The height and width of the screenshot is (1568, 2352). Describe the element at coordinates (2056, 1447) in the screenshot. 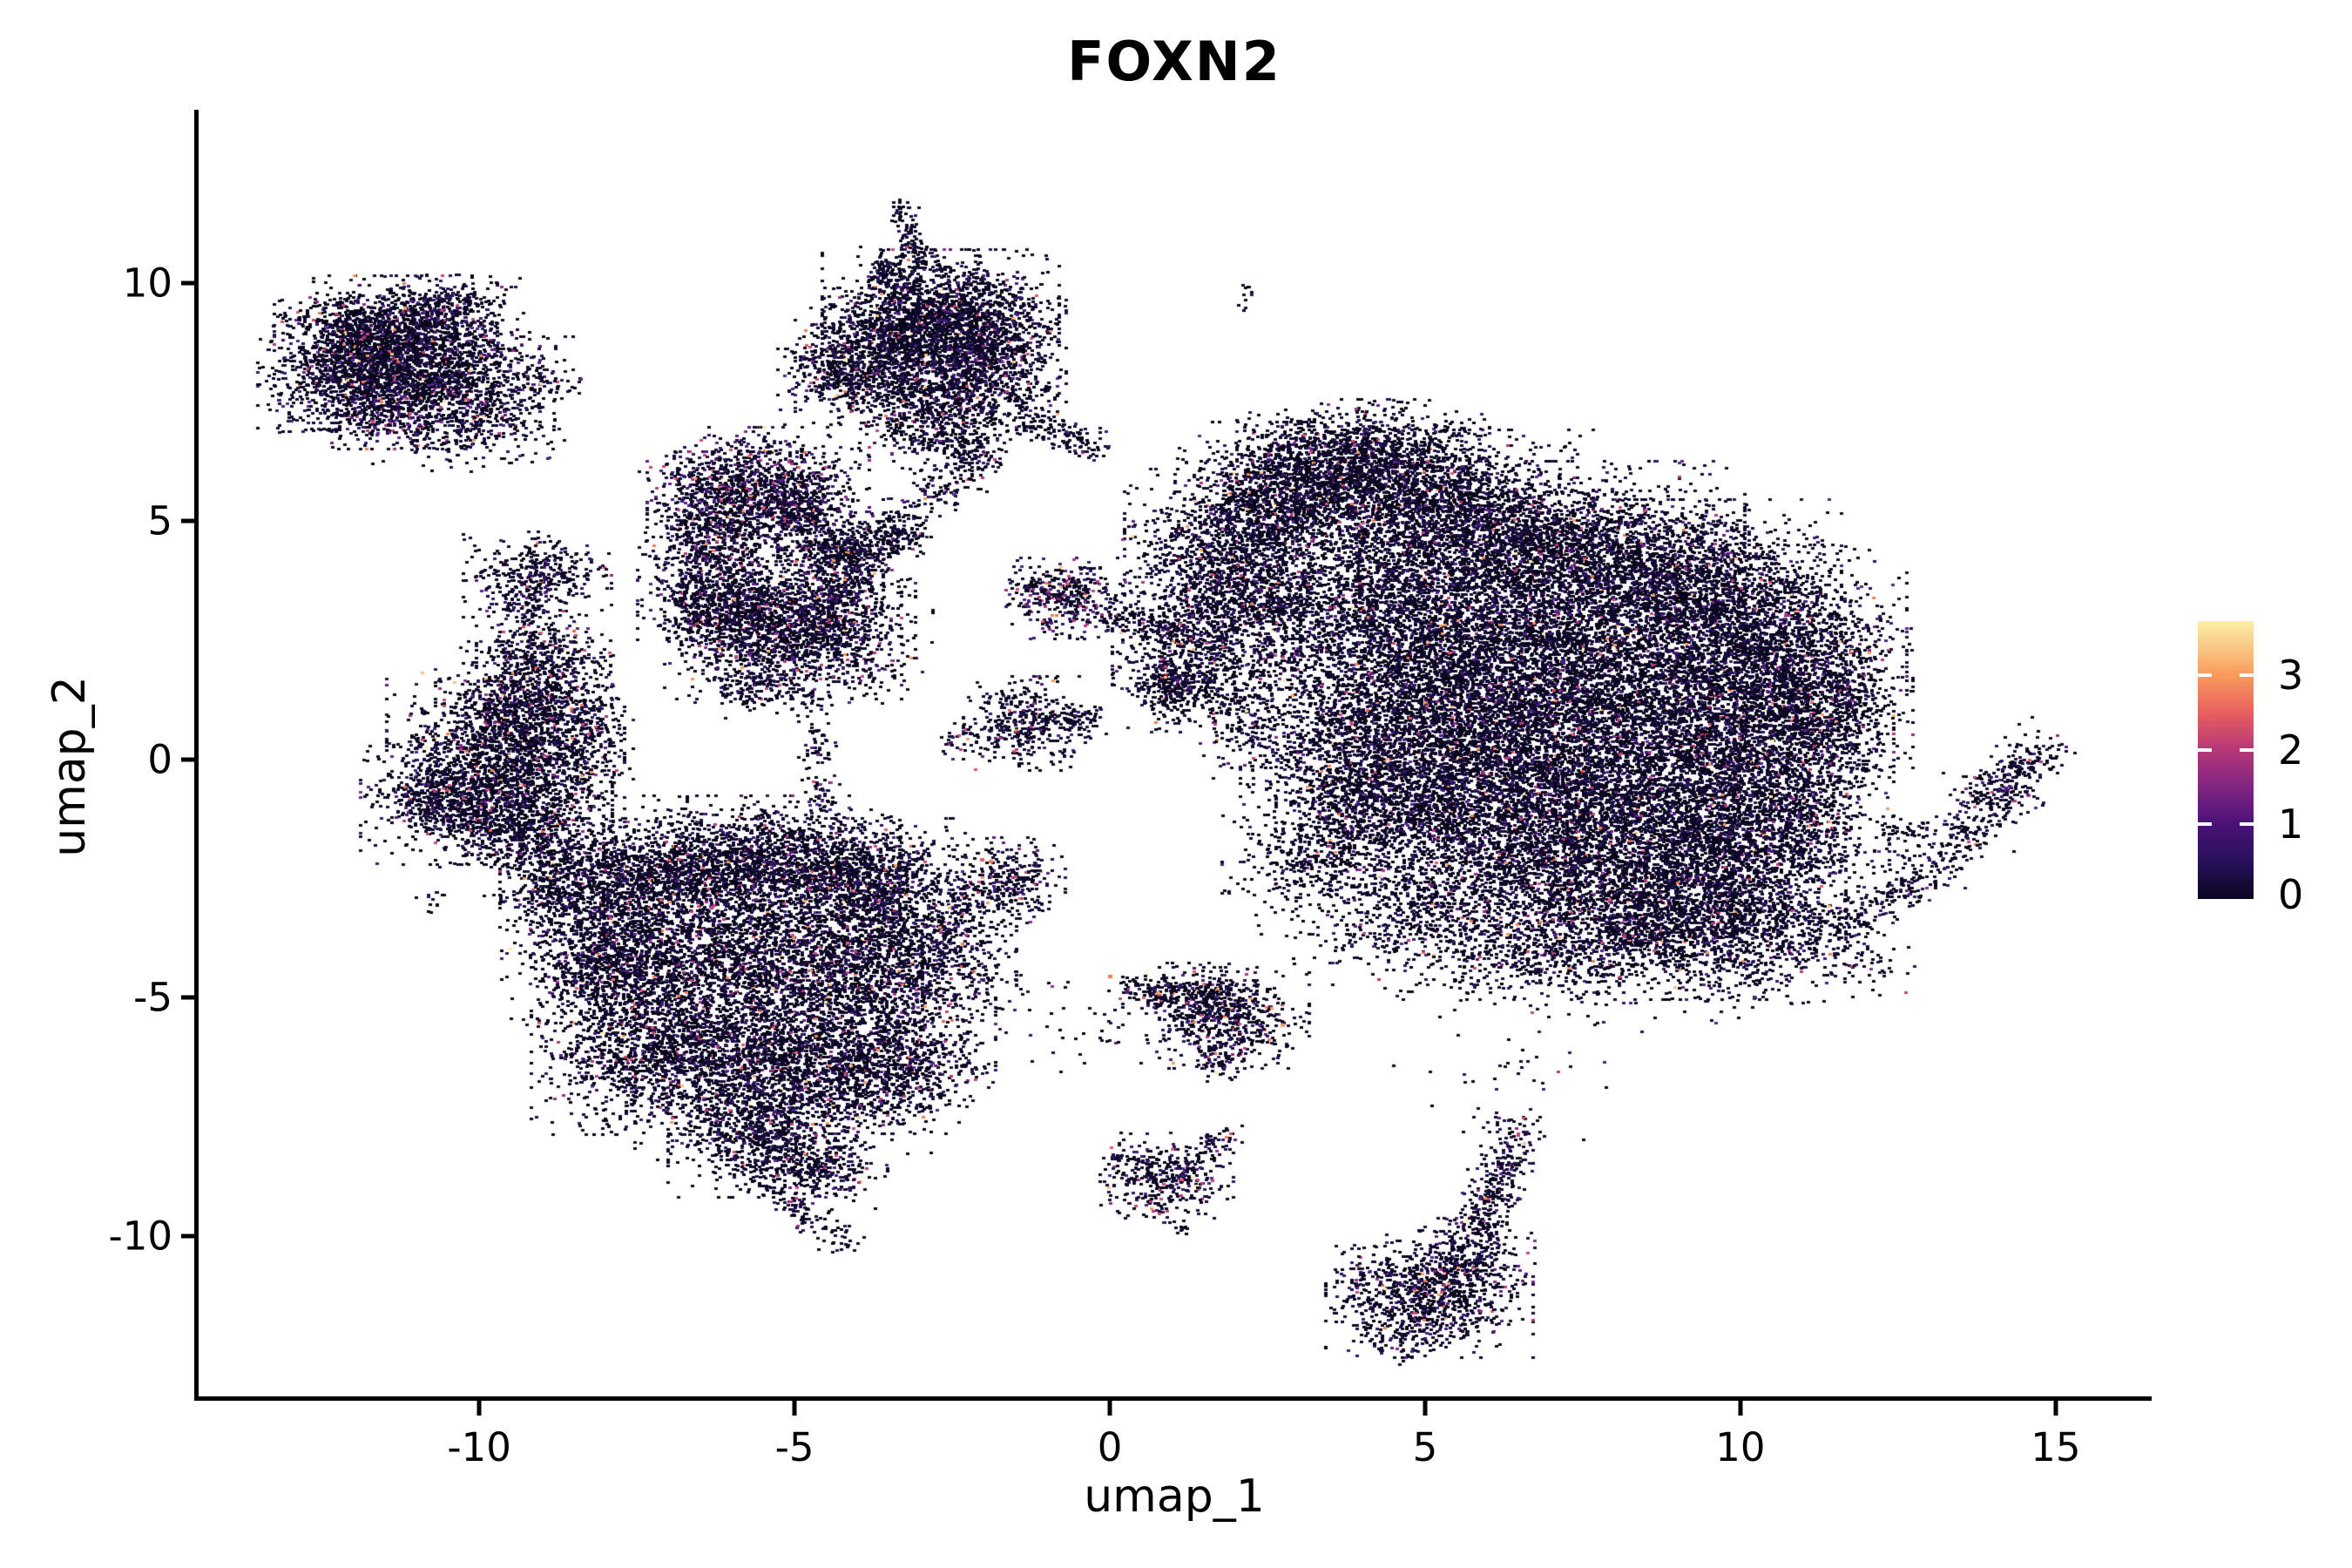

I see `x-tick-label: 15` at that location.